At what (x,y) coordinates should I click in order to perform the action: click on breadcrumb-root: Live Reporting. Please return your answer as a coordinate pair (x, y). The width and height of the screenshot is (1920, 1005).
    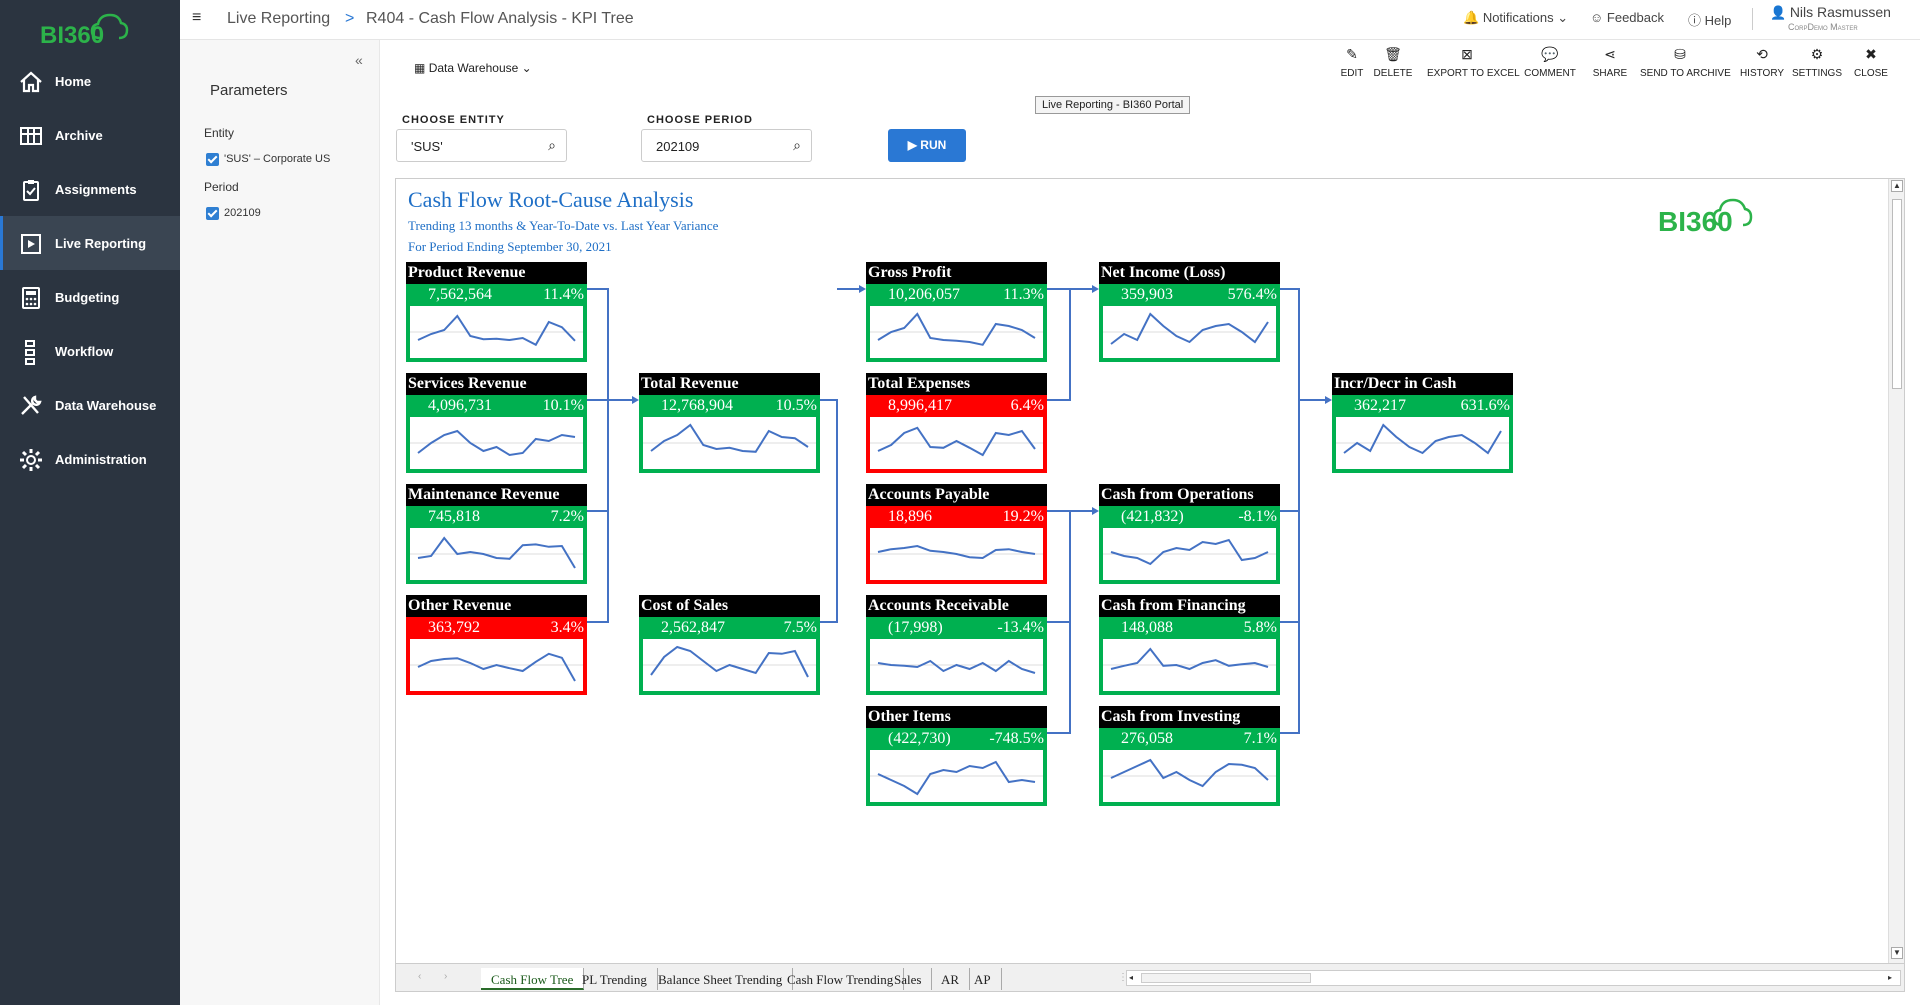
    Looking at the image, I should click on (279, 18).